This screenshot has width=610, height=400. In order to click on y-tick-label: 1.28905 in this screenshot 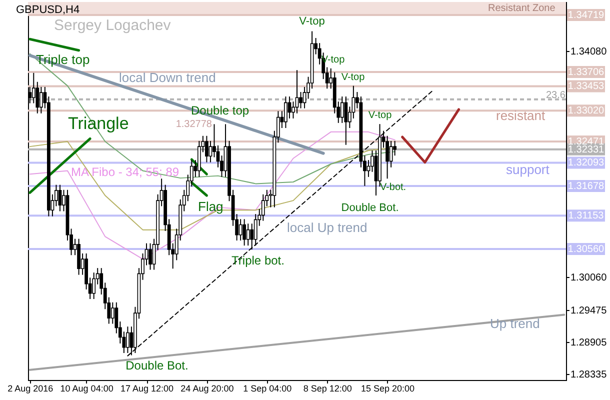, I will do `click(589, 343)`.